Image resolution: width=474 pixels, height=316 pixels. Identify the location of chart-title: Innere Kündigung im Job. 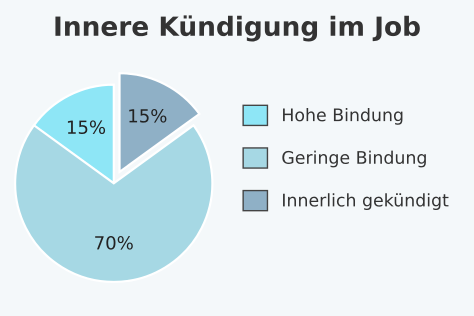
(237, 28).